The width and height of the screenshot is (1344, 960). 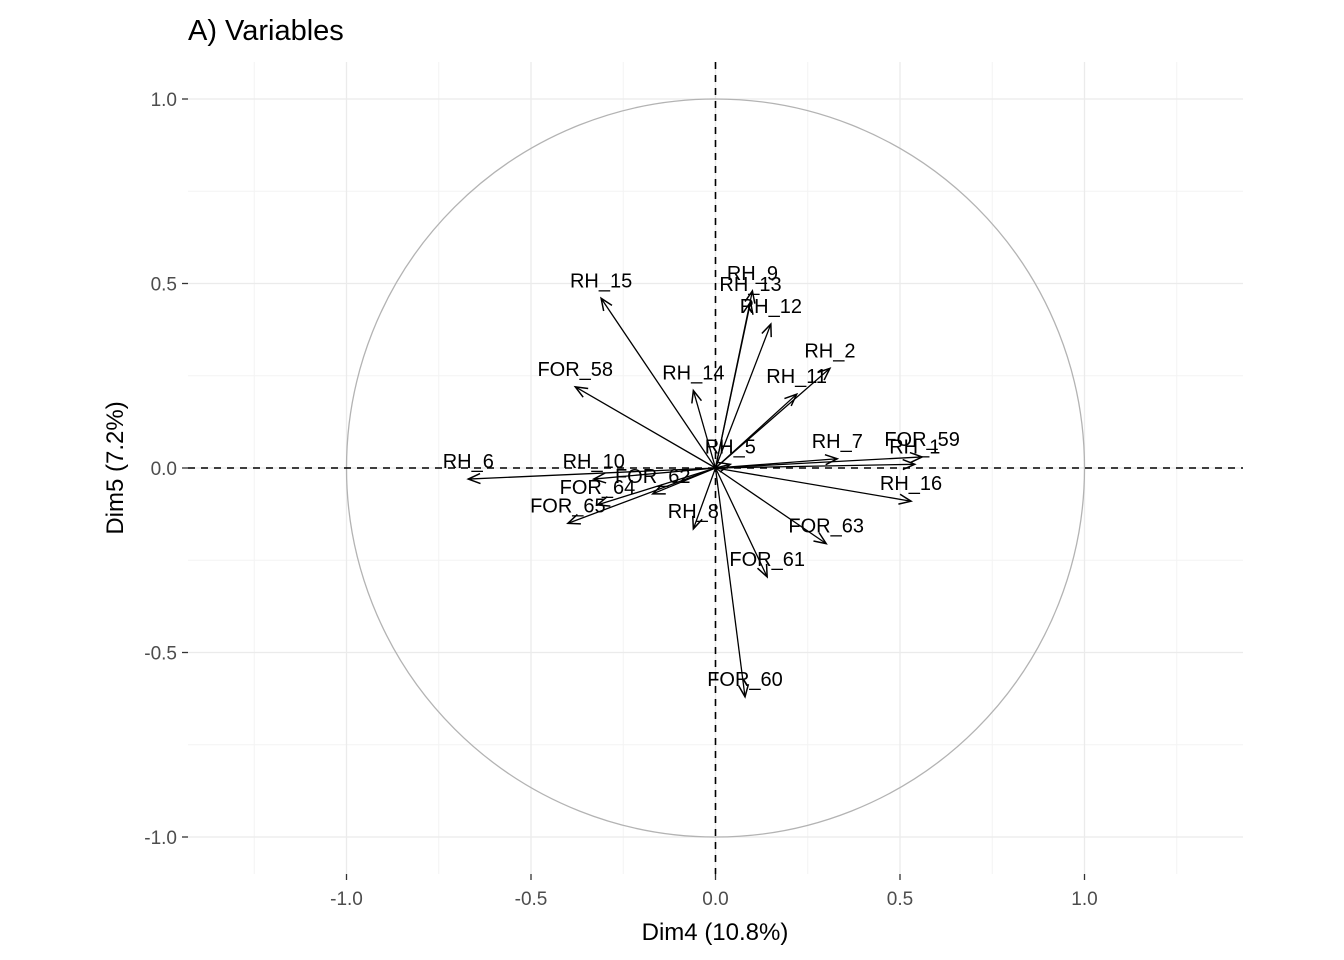 I want to click on x-tick-label: 0.5, so click(x=900, y=899).